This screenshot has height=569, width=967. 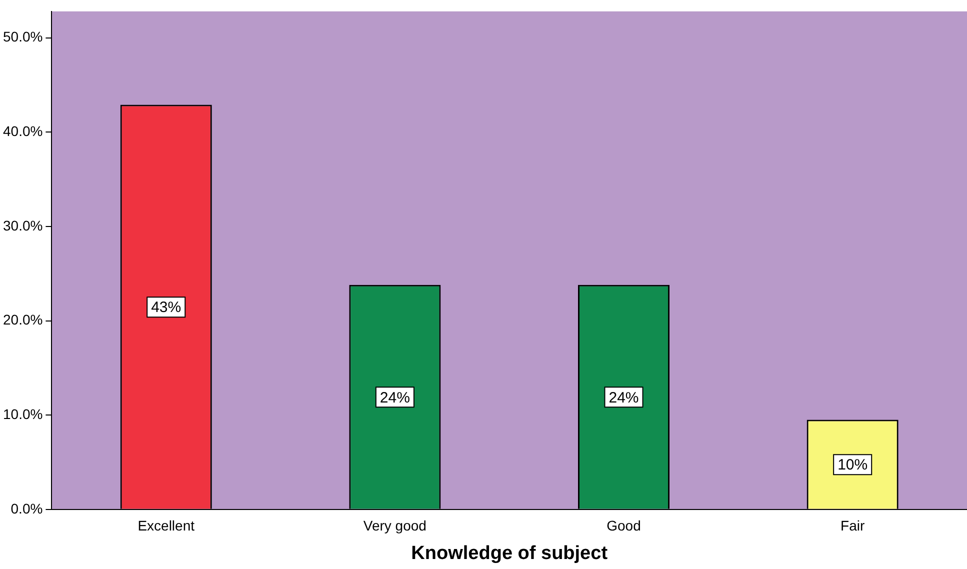 What do you see at coordinates (166, 526) in the screenshot?
I see `x-tick-label: Excellent` at bounding box center [166, 526].